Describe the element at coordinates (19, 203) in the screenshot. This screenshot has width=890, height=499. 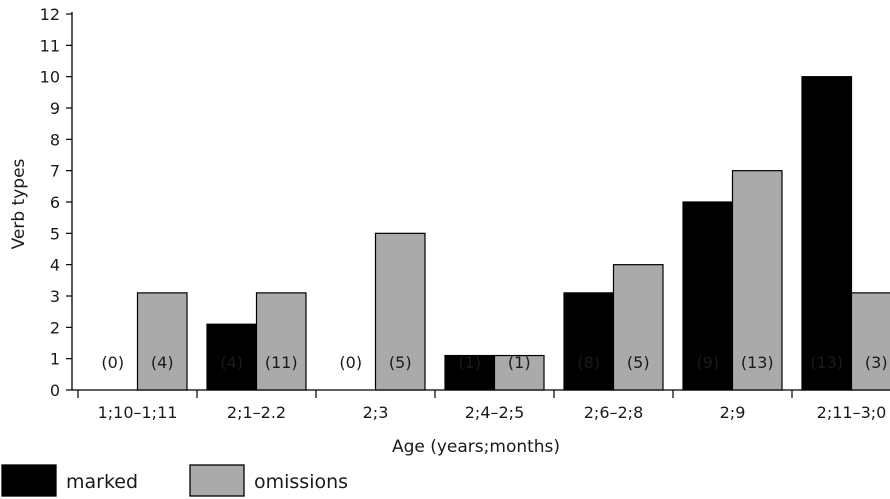
I see `y-axis-title: Verb types` at that location.